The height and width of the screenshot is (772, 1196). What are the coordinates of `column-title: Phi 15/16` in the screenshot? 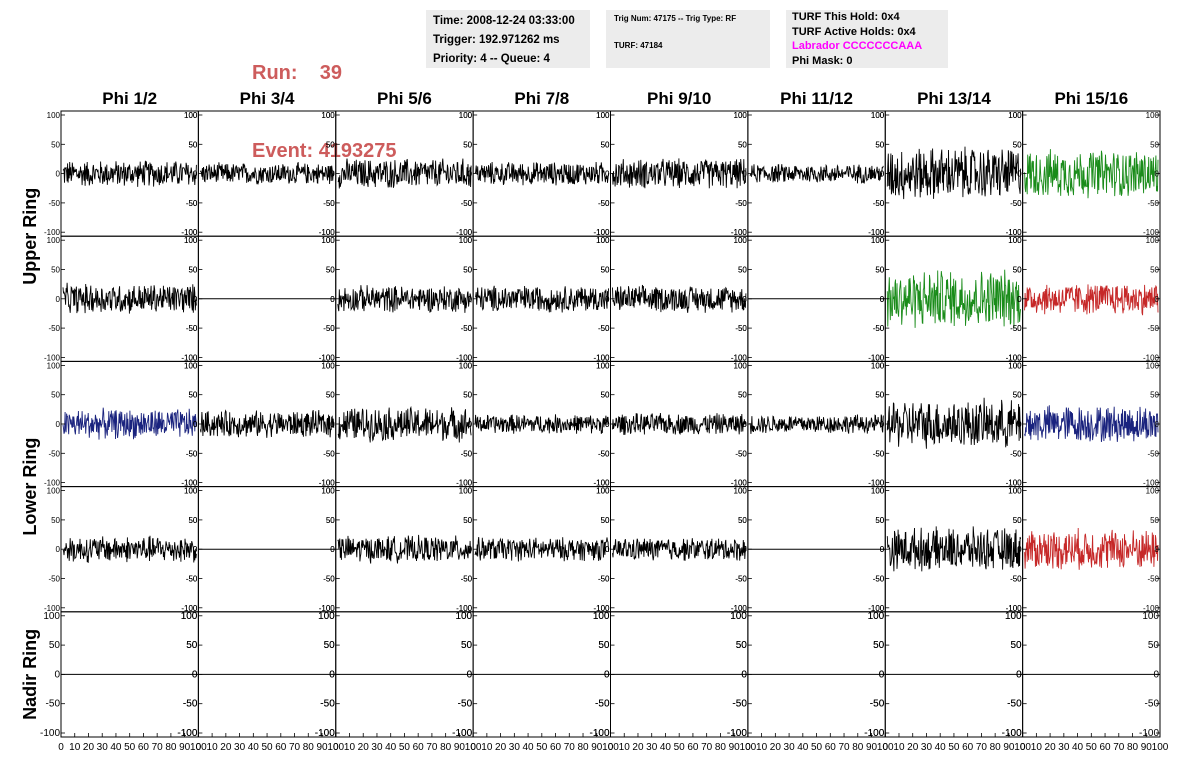 It's located at (1091, 98).